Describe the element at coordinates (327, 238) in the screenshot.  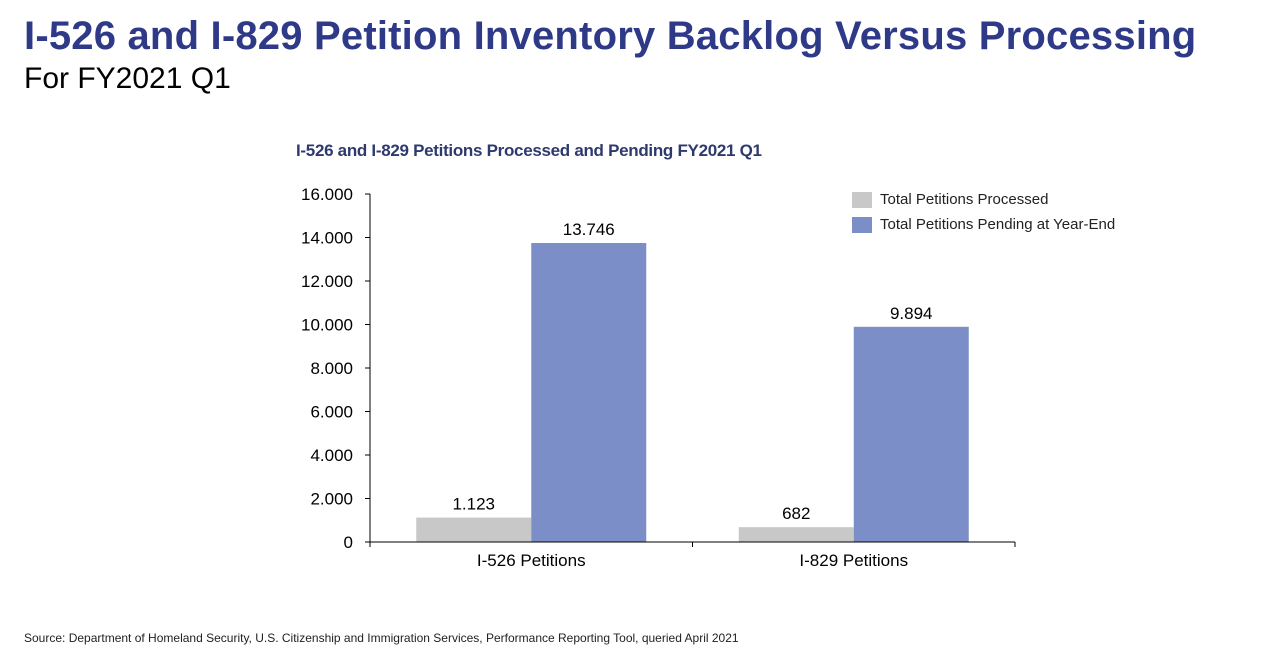
I see `y-tick-label: 14.000` at that location.